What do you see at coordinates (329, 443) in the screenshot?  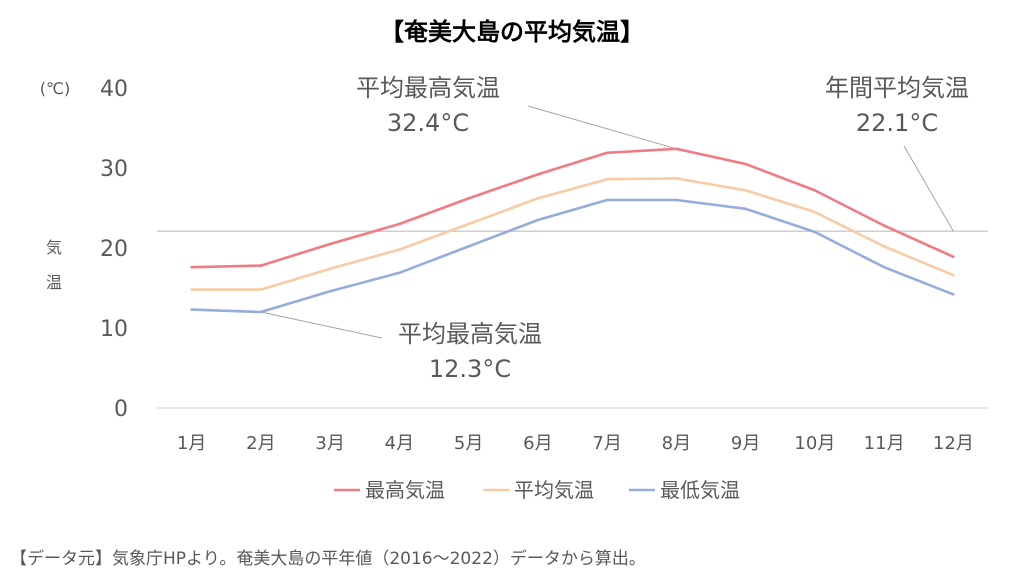 I see `x-tick-label: 3月` at bounding box center [329, 443].